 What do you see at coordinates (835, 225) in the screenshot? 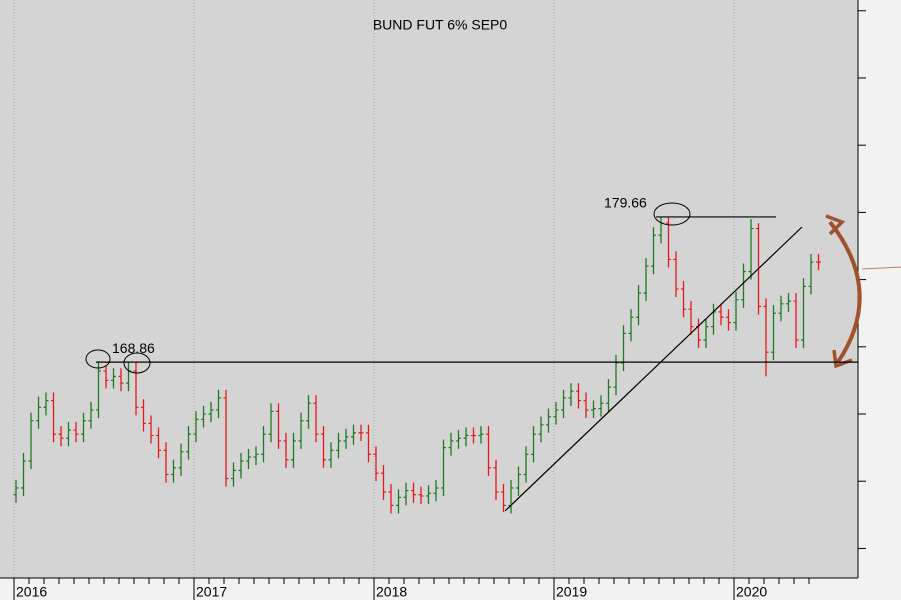
I see `arrow-head` at bounding box center [835, 225].